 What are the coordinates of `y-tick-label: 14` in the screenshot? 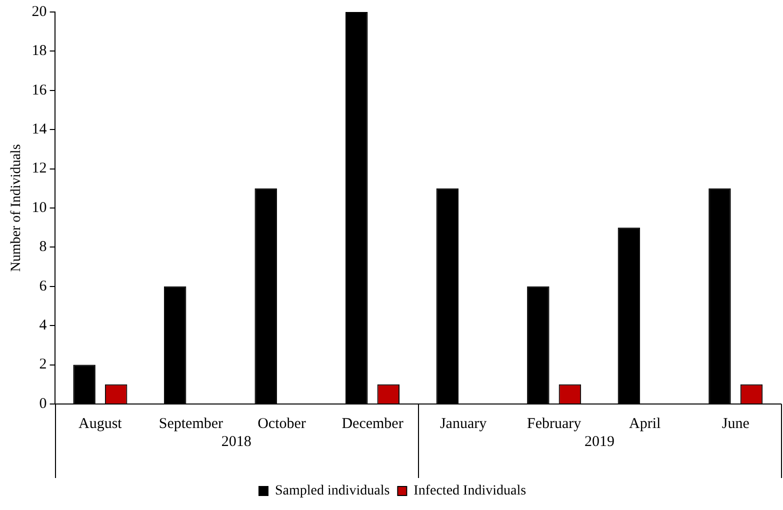 It's located at (40, 130).